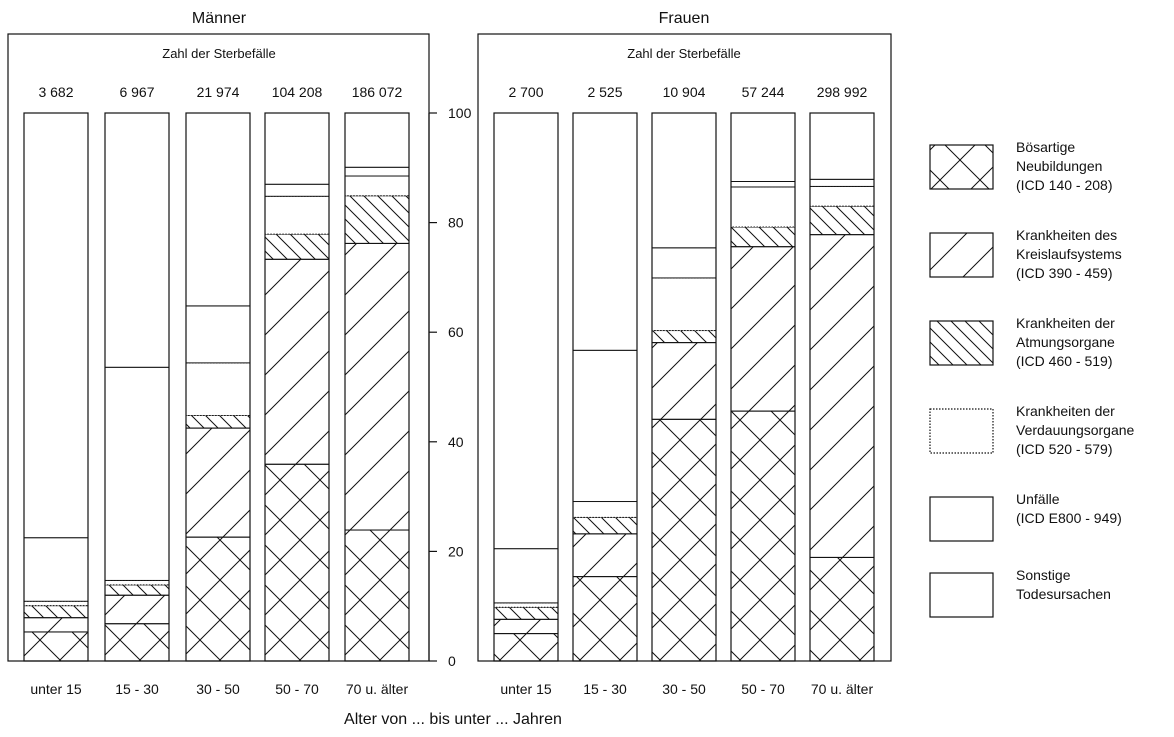 The height and width of the screenshot is (737, 1174). I want to click on box-title-maenner: Zahl der Sterbefälle, so click(218, 53).